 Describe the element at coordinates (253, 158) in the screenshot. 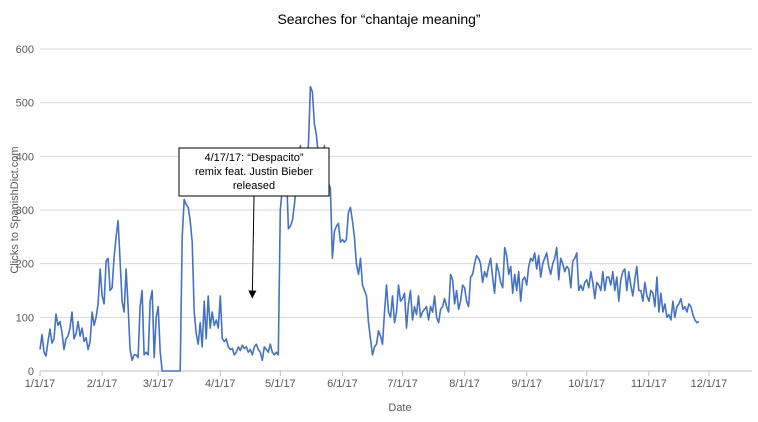

I see `annotation-line-1: 4/17/17: “Despacito”` at that location.